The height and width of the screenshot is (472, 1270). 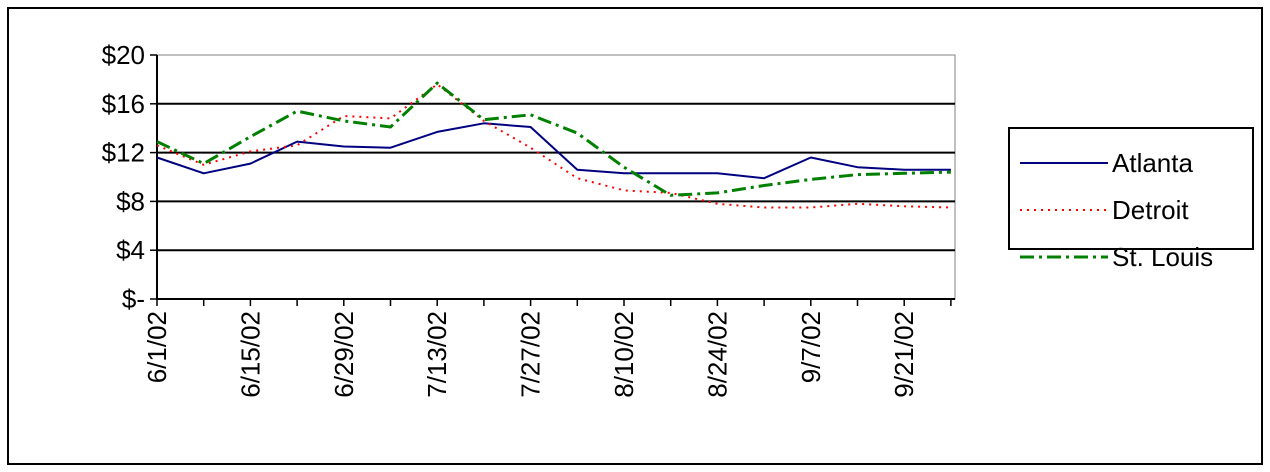 I want to click on x-tick-label: 6/1/02, so click(x=157, y=347).